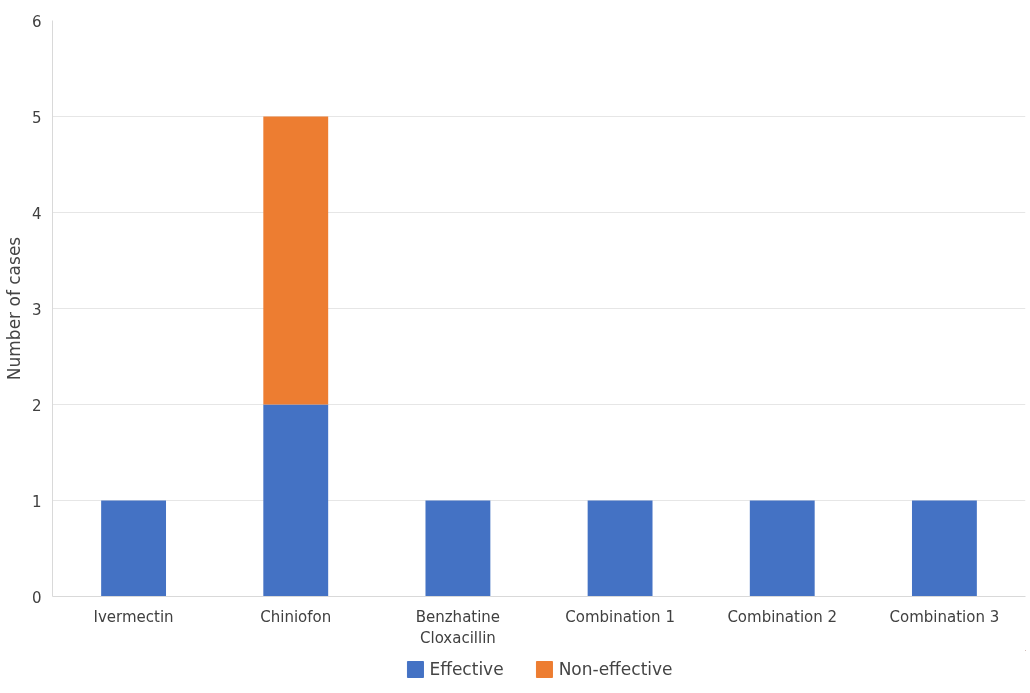 The image size is (1030, 693). Describe the element at coordinates (296, 616) in the screenshot. I see `x-tick-label: Chiniofon` at that location.